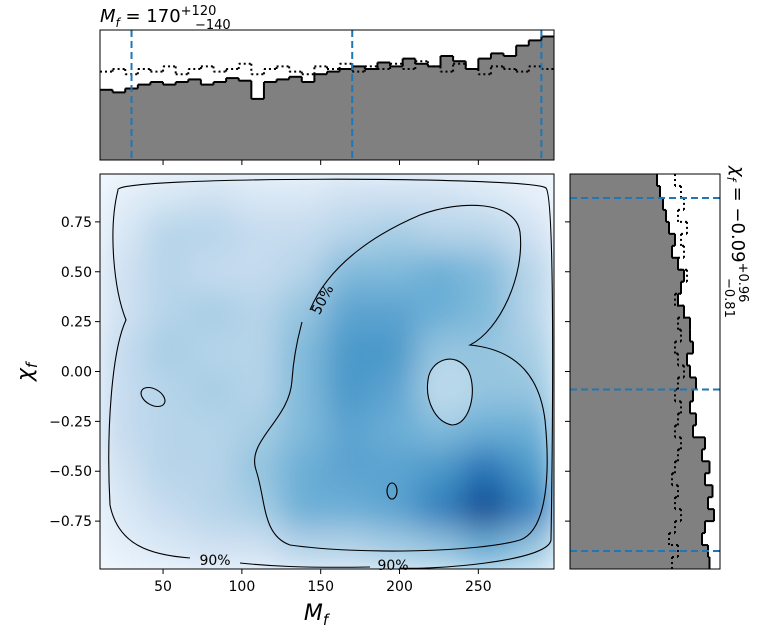  I want to click on y-tick-label: −0.25, so click(70, 422).